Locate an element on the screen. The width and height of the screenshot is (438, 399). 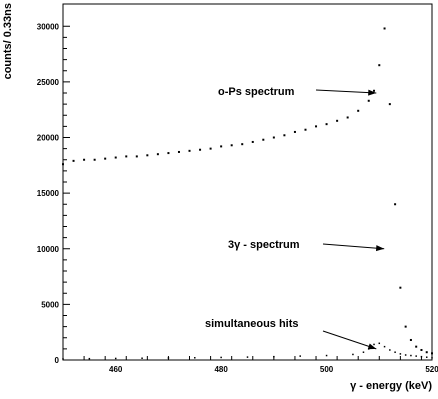
y-tick-label: 20000 is located at coordinates (48, 138).